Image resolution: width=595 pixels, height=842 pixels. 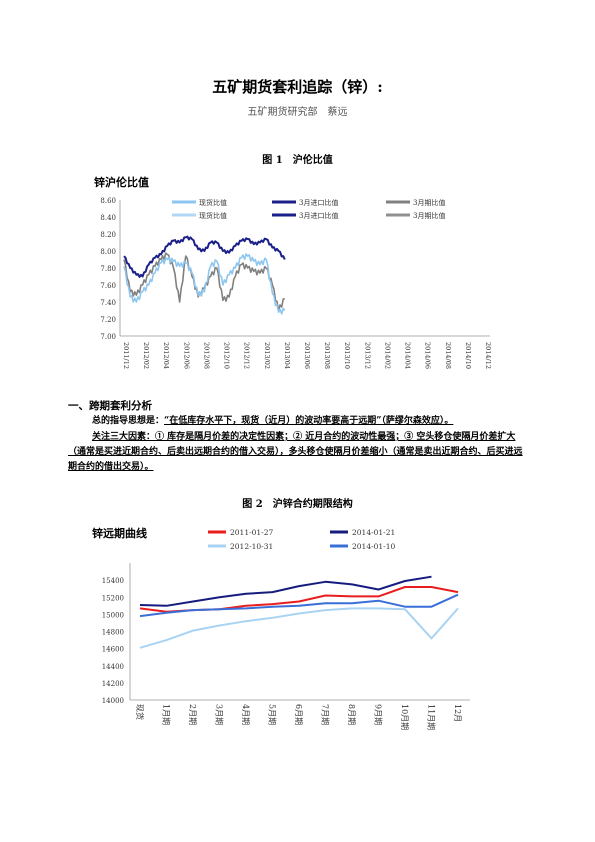 I want to click on x-tick-label: 2012/12, so click(x=247, y=355).